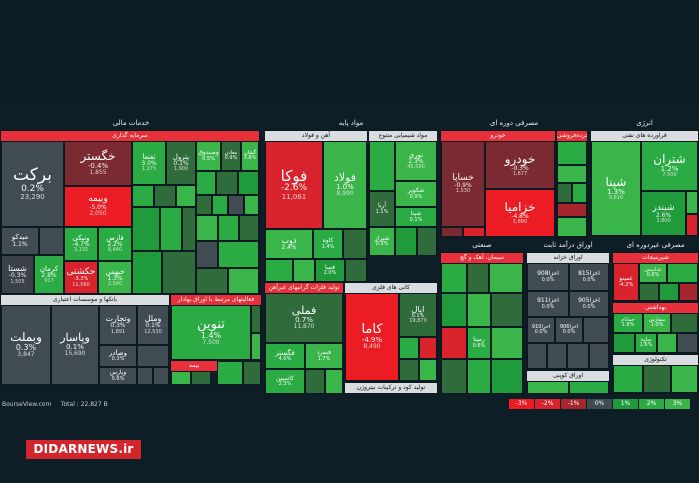 The width and height of the screenshot is (699, 483). Describe the element at coordinates (479, 343) in the screenshot. I see `tile-hmahan: رمپنا 0.6%` at that location.